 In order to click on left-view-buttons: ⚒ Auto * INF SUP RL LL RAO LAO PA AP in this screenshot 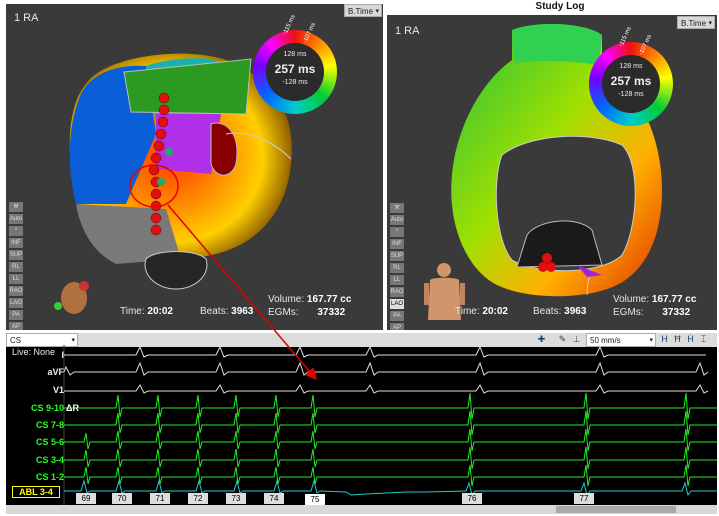, I will do `click(16, 266)`.